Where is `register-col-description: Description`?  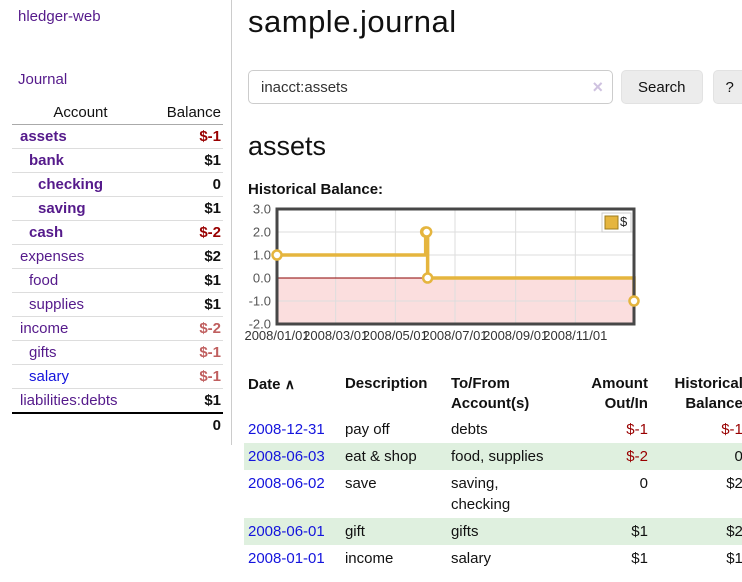
register-col-description: Description is located at coordinates (386, 383).